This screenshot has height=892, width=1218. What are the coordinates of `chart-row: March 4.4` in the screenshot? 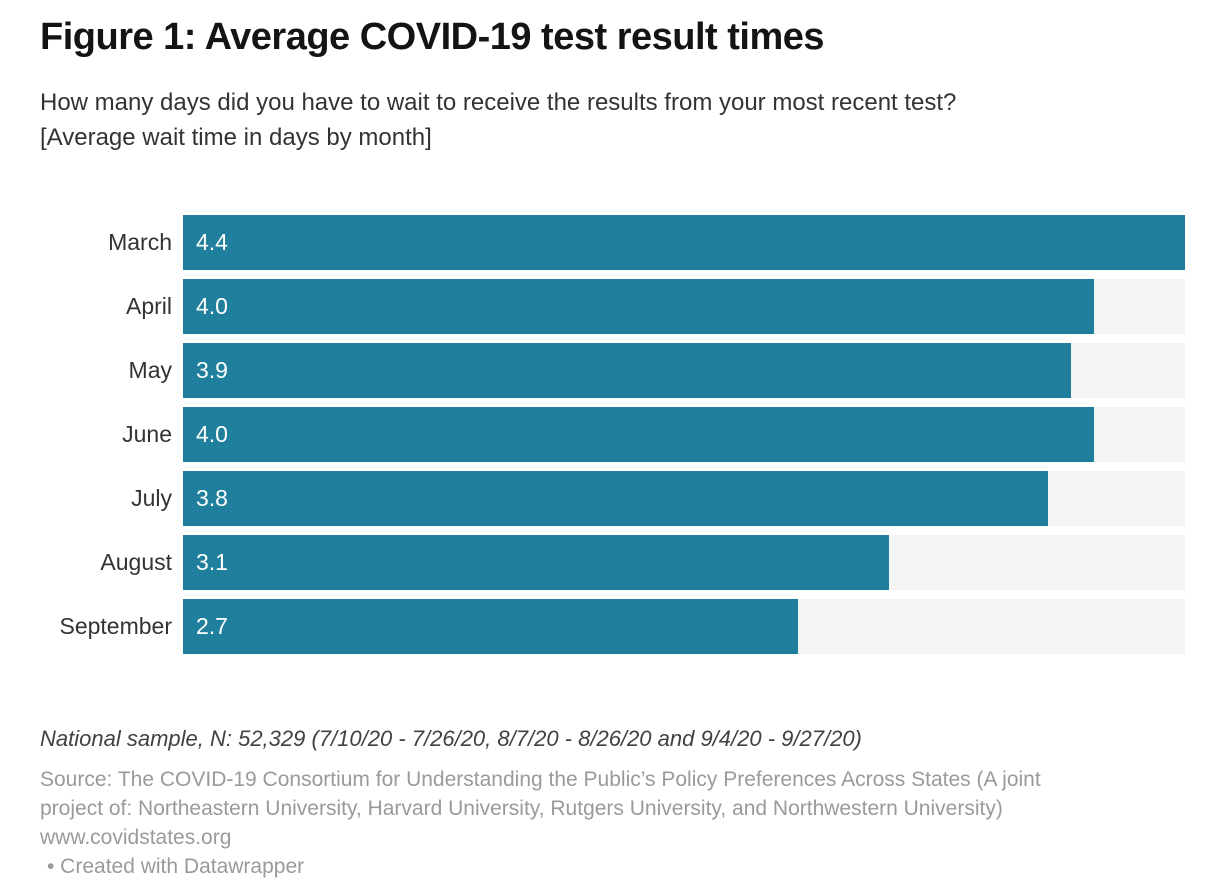 It's located at (612, 242).